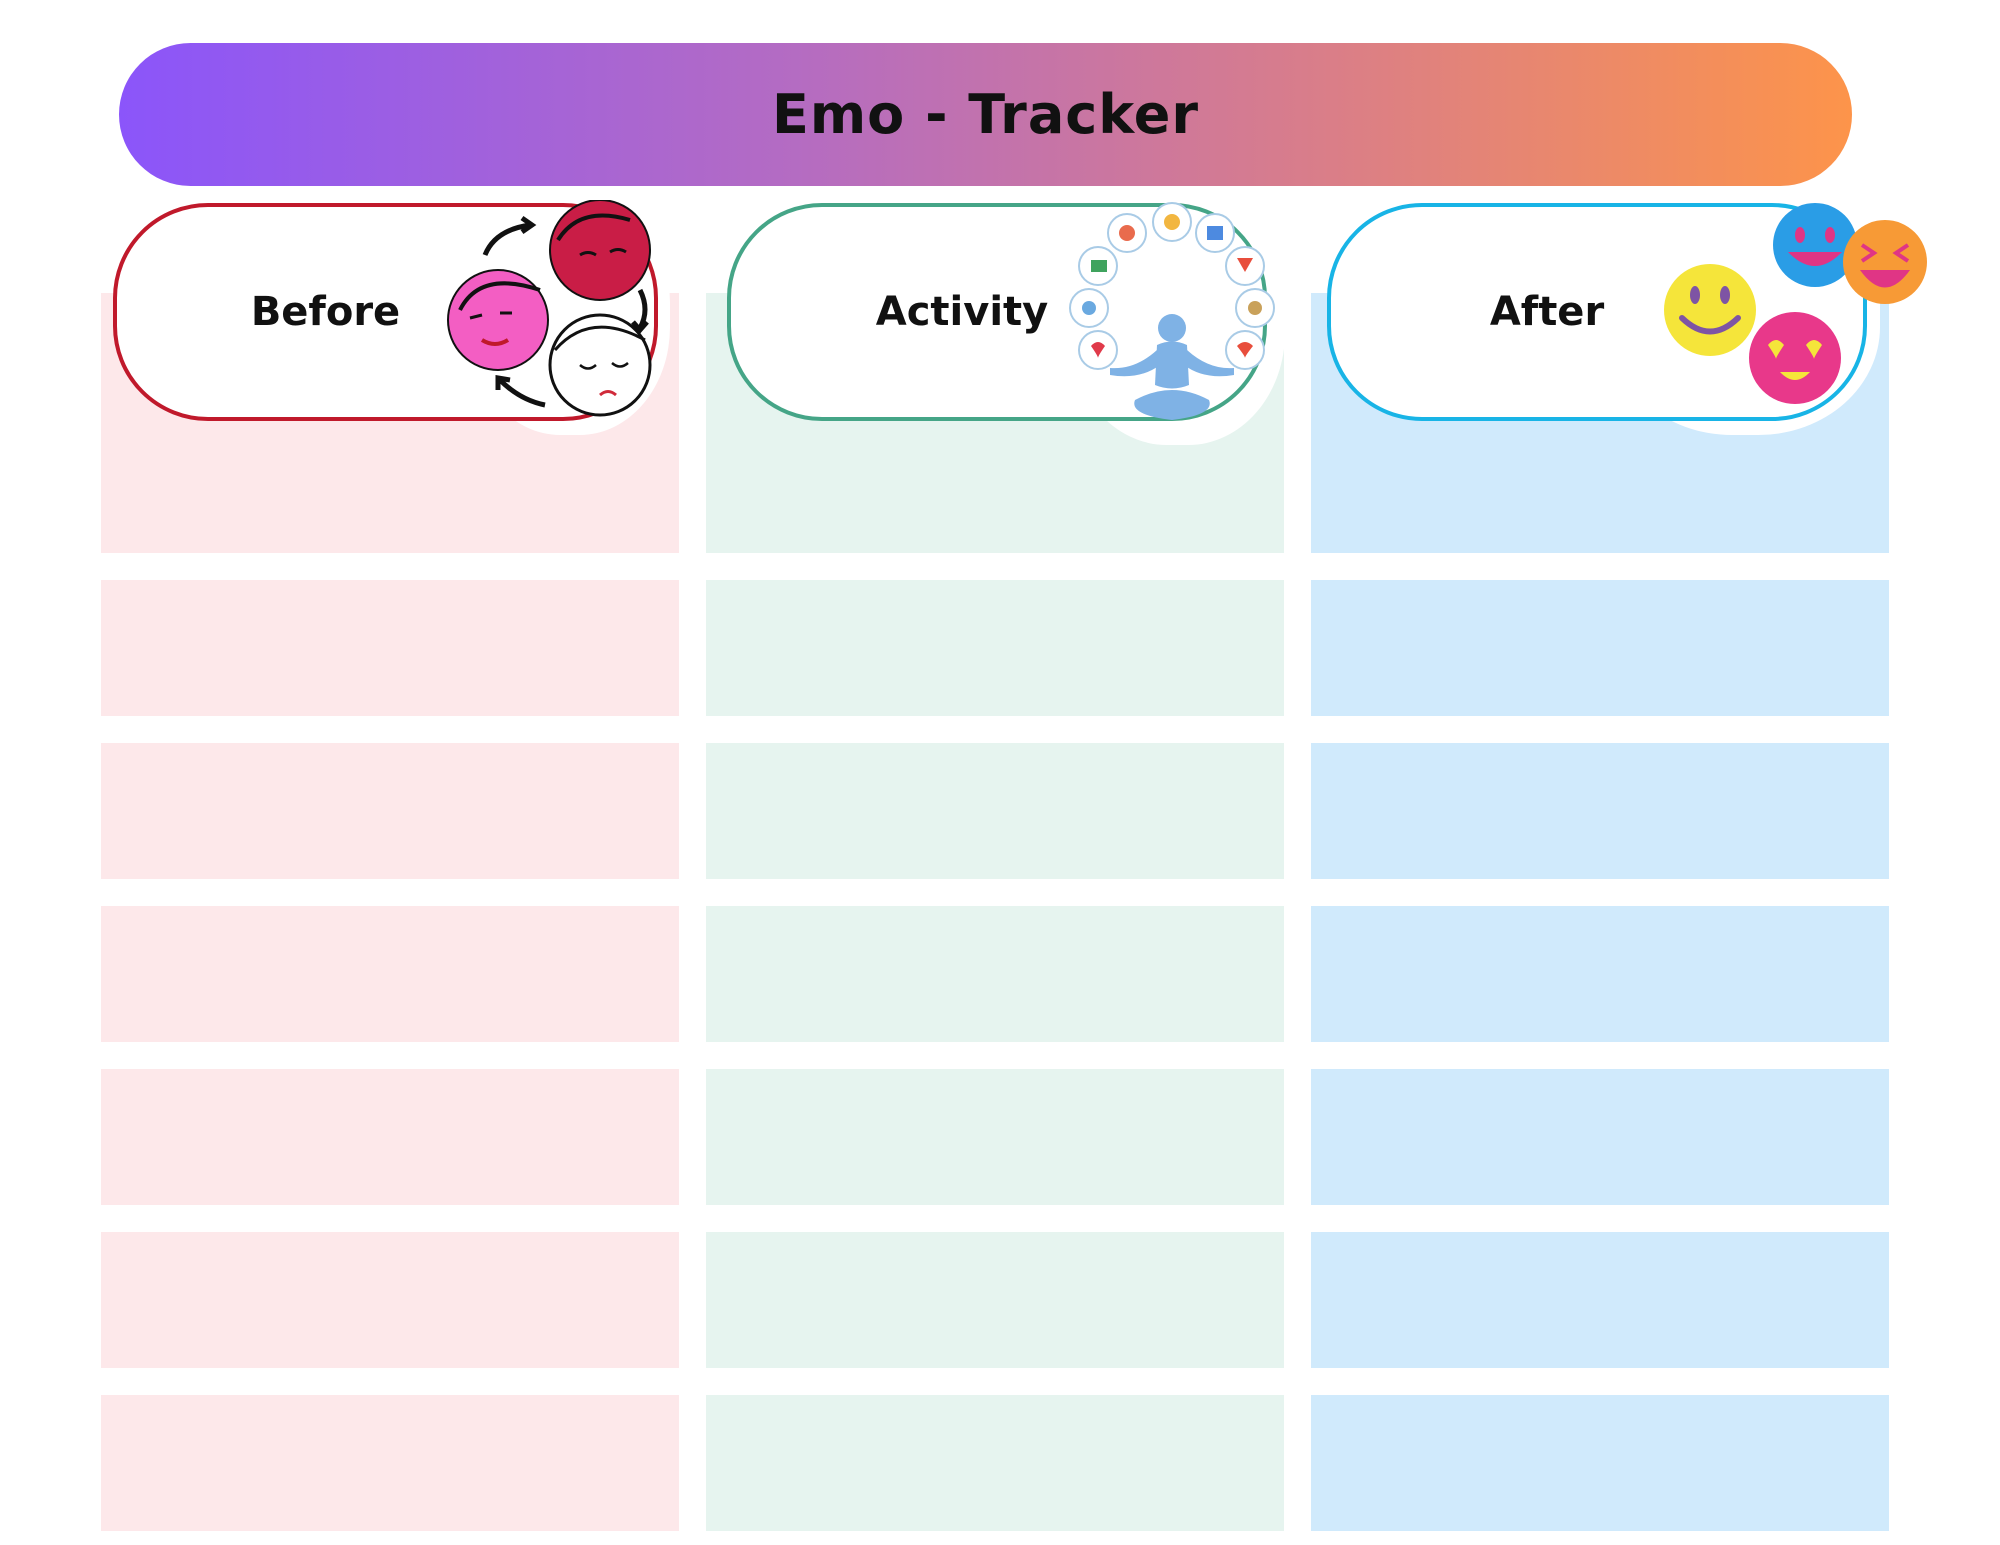 The height and width of the screenshot is (1545, 2000). Describe the element at coordinates (1795, 303) in the screenshot. I see `happy-emoji-icon` at that location.